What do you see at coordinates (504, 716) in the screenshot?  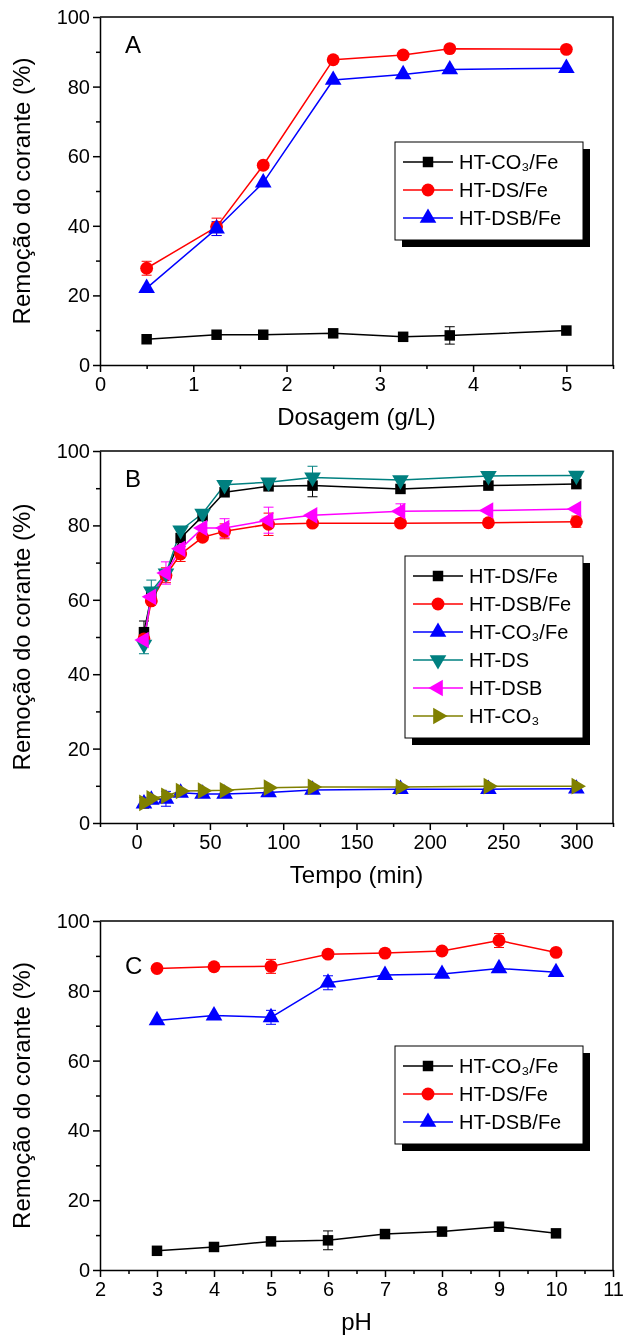 I see `legend-label: HT-CO₃` at bounding box center [504, 716].